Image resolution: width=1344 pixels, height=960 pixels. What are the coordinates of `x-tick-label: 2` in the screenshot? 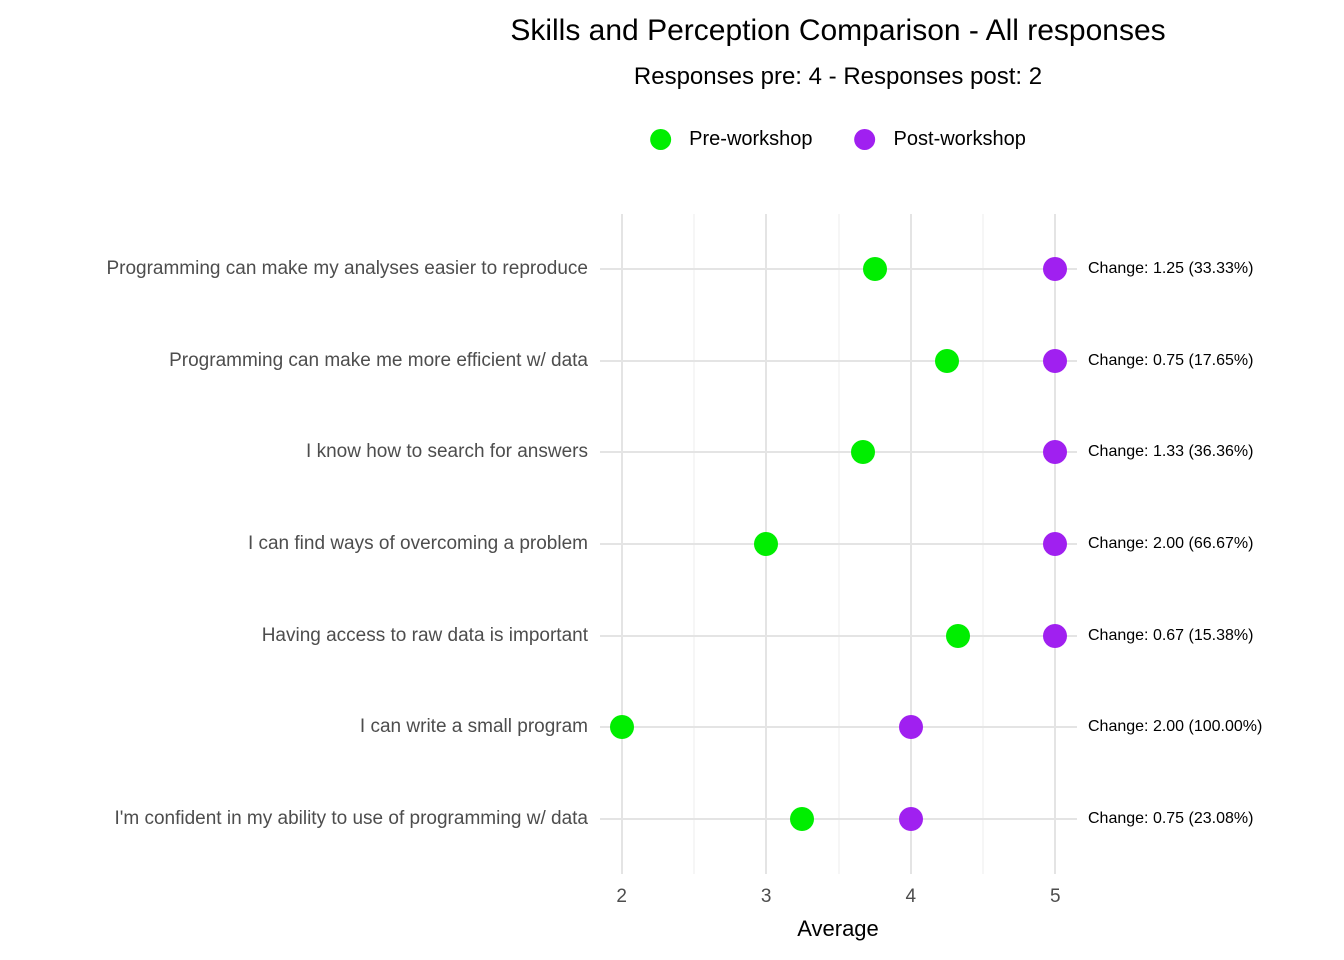 It's located at (621, 896).